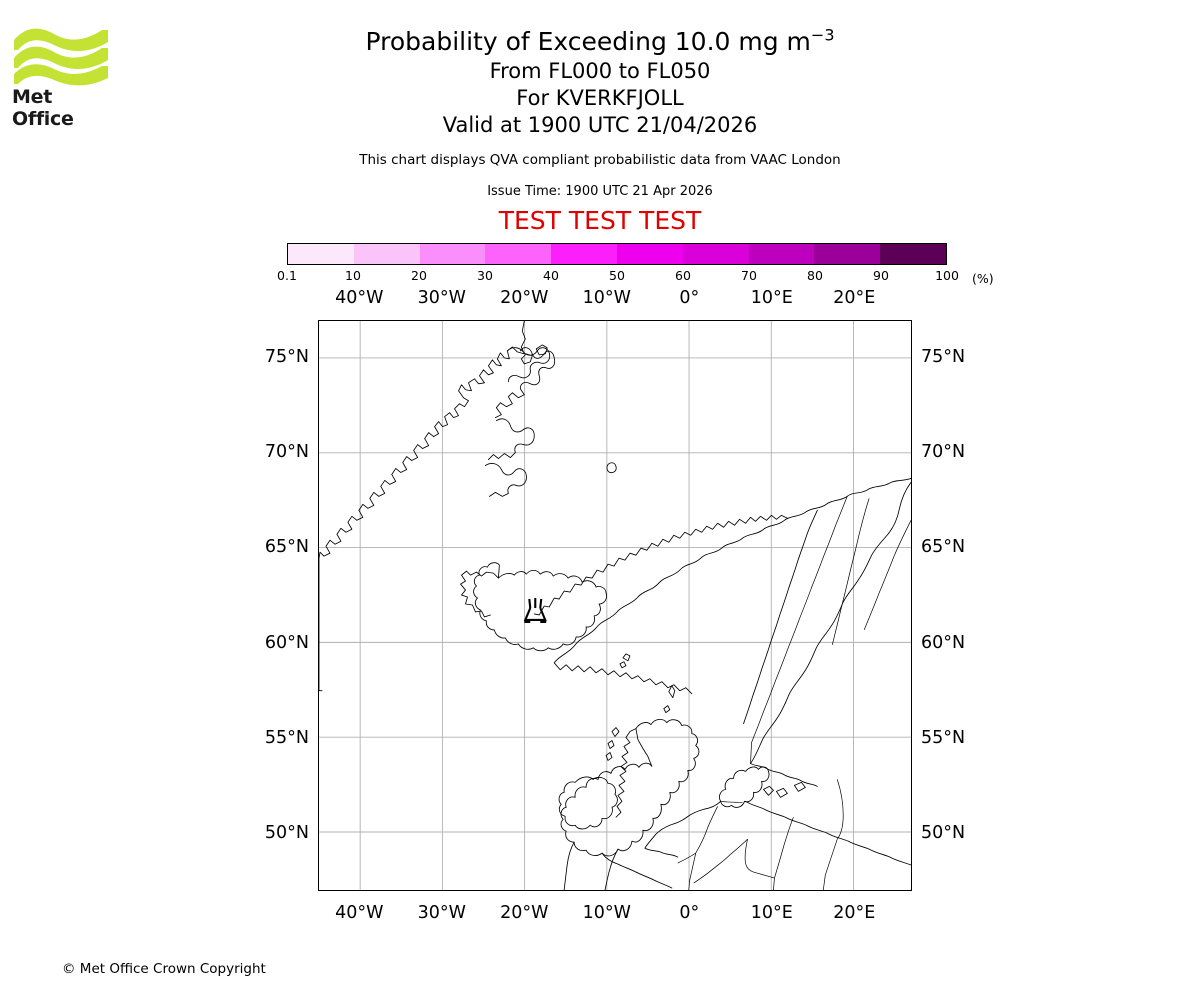 This screenshot has width=1200, height=1000. I want to click on lon-label-bottom-3: 10°W, so click(606, 913).